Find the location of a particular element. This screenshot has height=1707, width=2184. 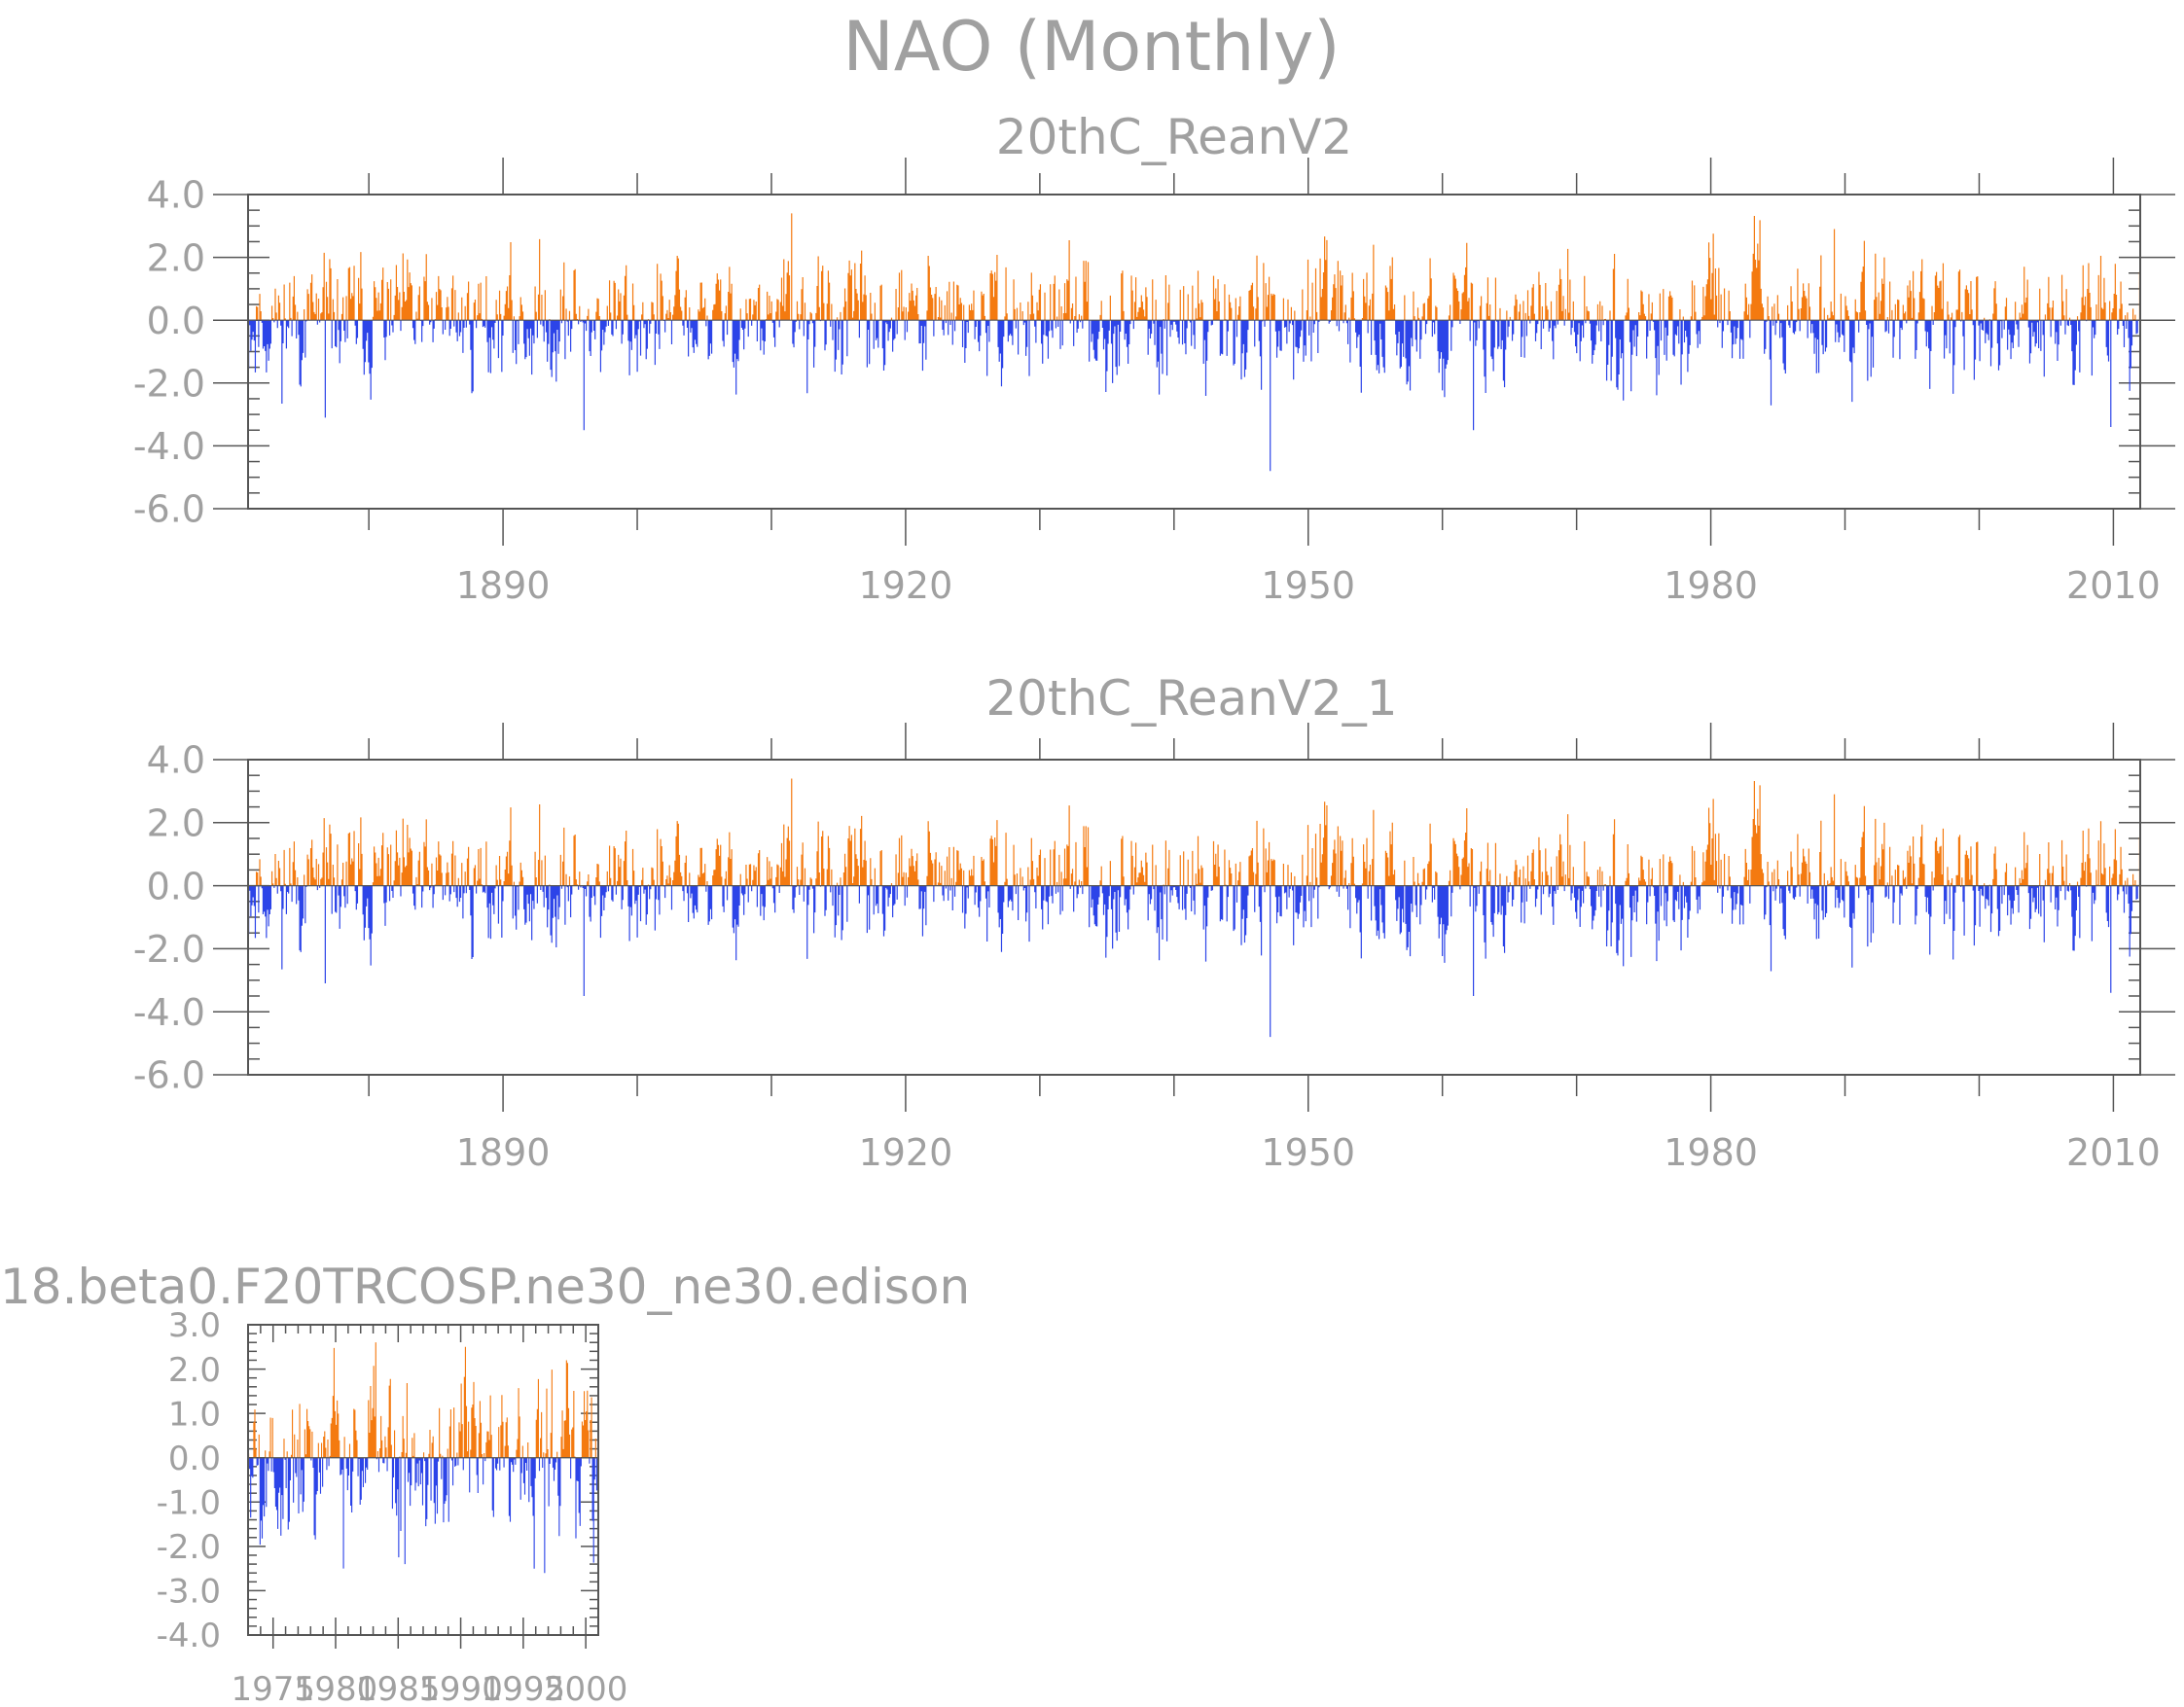

y-tick-label: 1.0 is located at coordinates (194, 1414).